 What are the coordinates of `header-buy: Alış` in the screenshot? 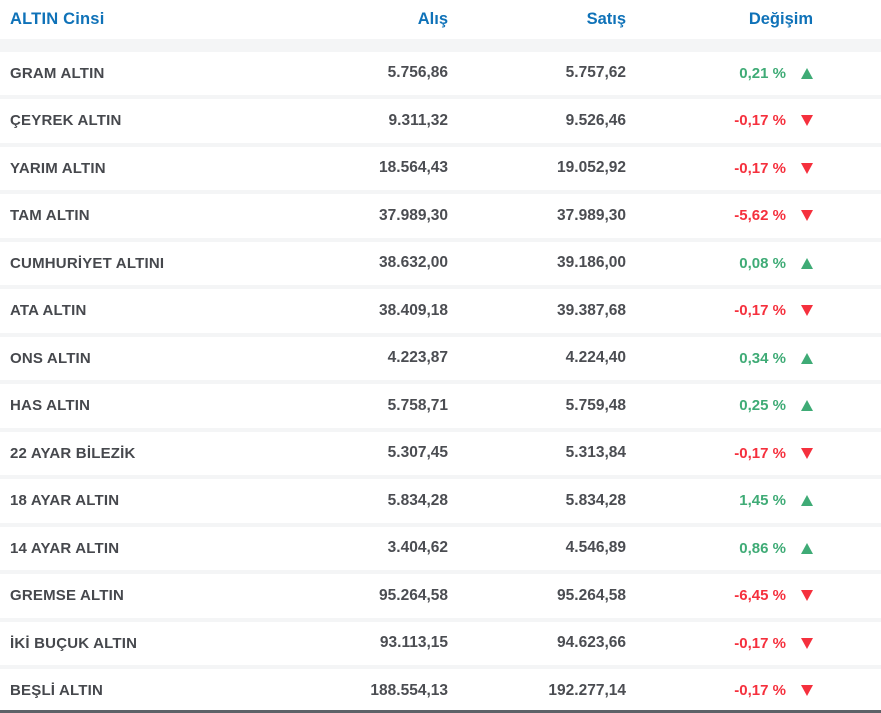 It's located at (432, 18).